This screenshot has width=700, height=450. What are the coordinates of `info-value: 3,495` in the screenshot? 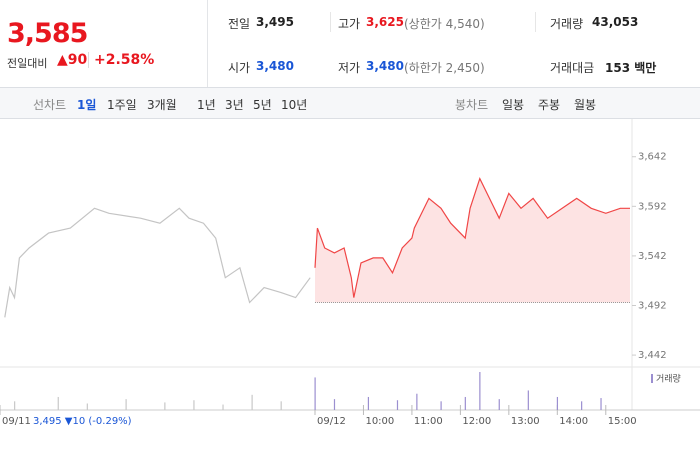 It's located at (275, 22).